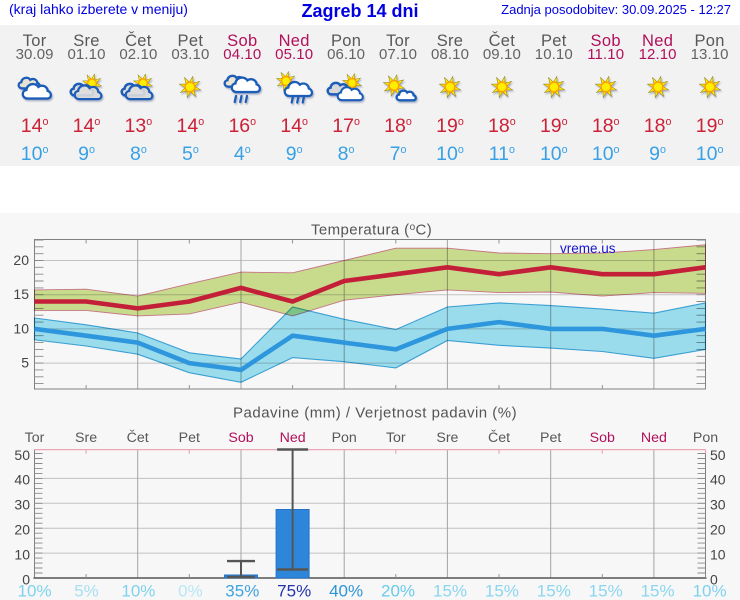 The height and width of the screenshot is (600, 740). What do you see at coordinates (86, 591) in the screenshot?
I see `svg-text: 5%` at bounding box center [86, 591].